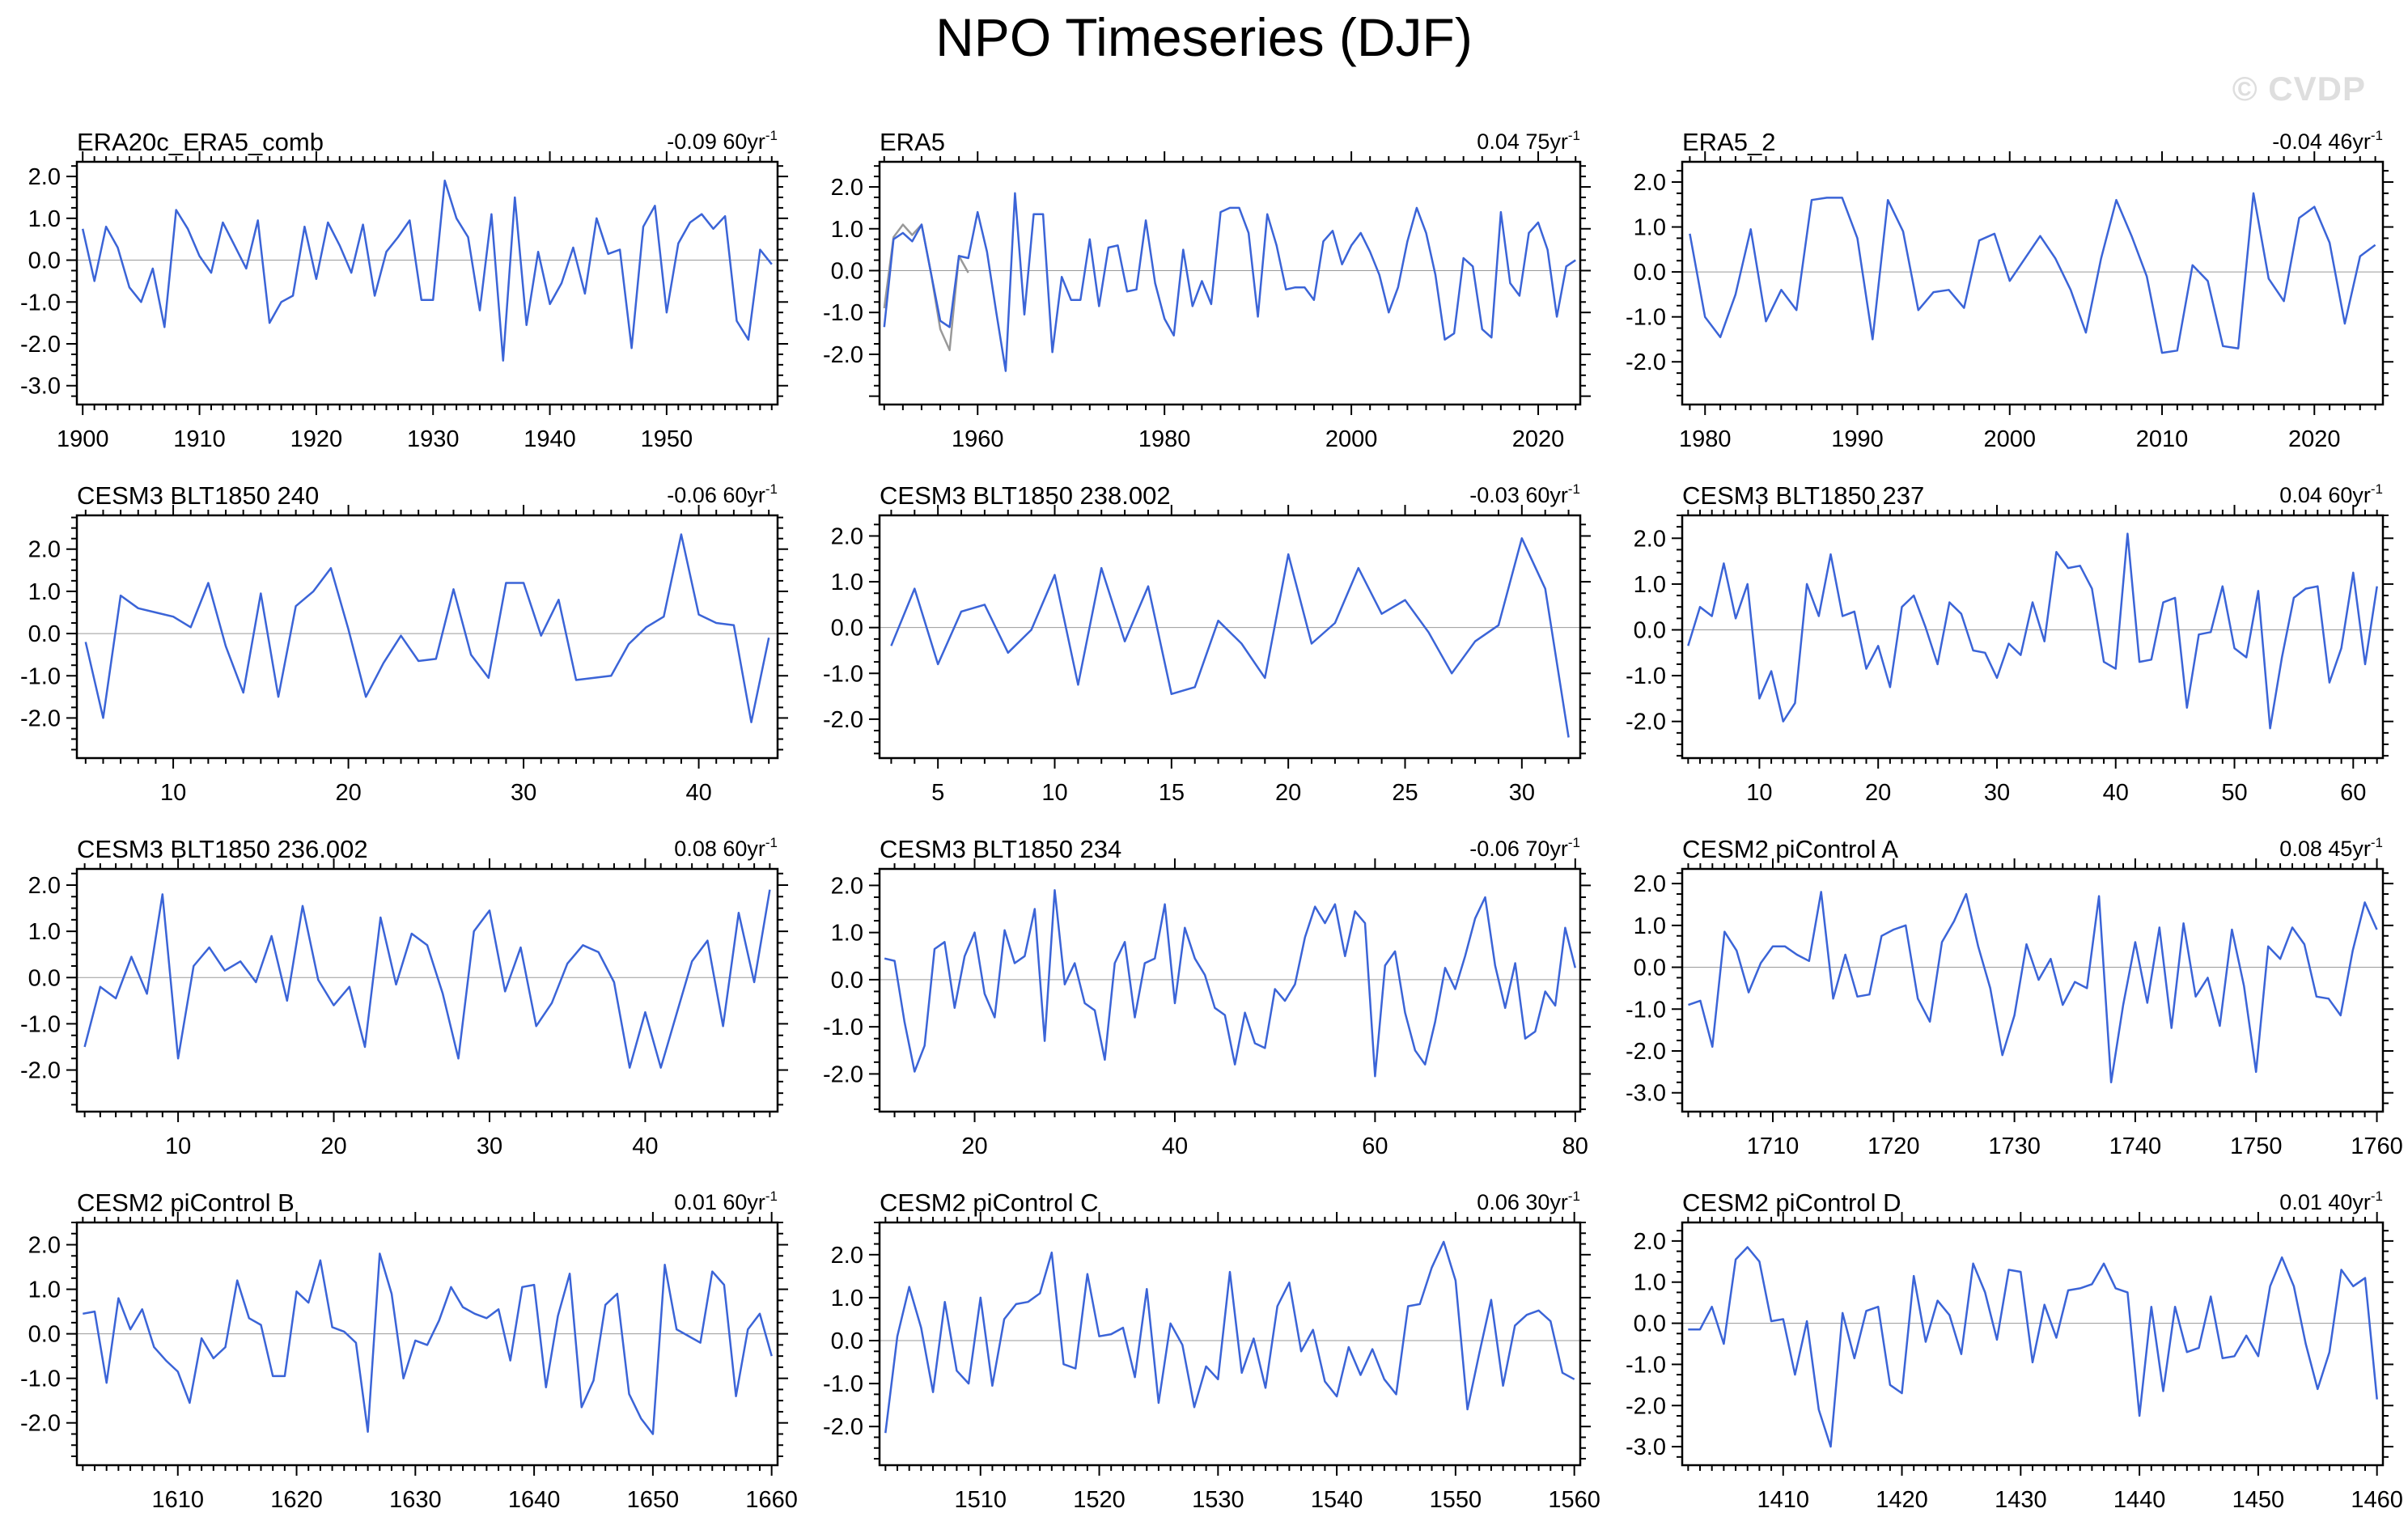 The image size is (2408, 1538). What do you see at coordinates (1857, 439) in the screenshot?
I see `x-tick-label: 1990` at bounding box center [1857, 439].